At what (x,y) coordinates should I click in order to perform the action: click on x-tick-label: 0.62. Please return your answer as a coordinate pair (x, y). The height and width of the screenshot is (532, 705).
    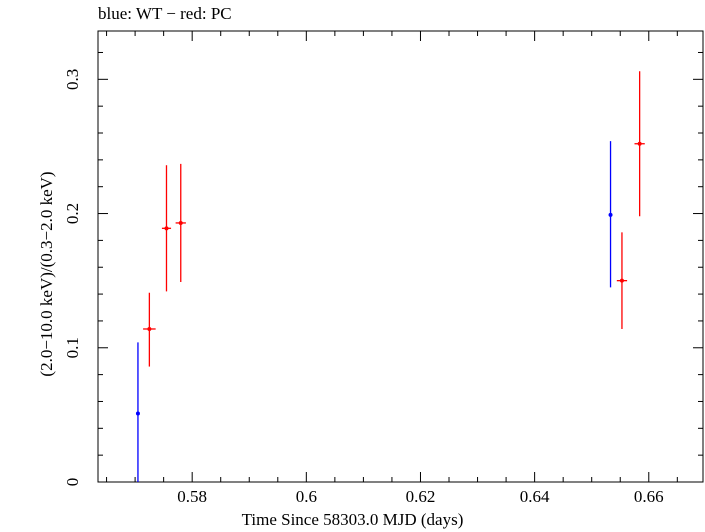
    Looking at the image, I should click on (421, 496).